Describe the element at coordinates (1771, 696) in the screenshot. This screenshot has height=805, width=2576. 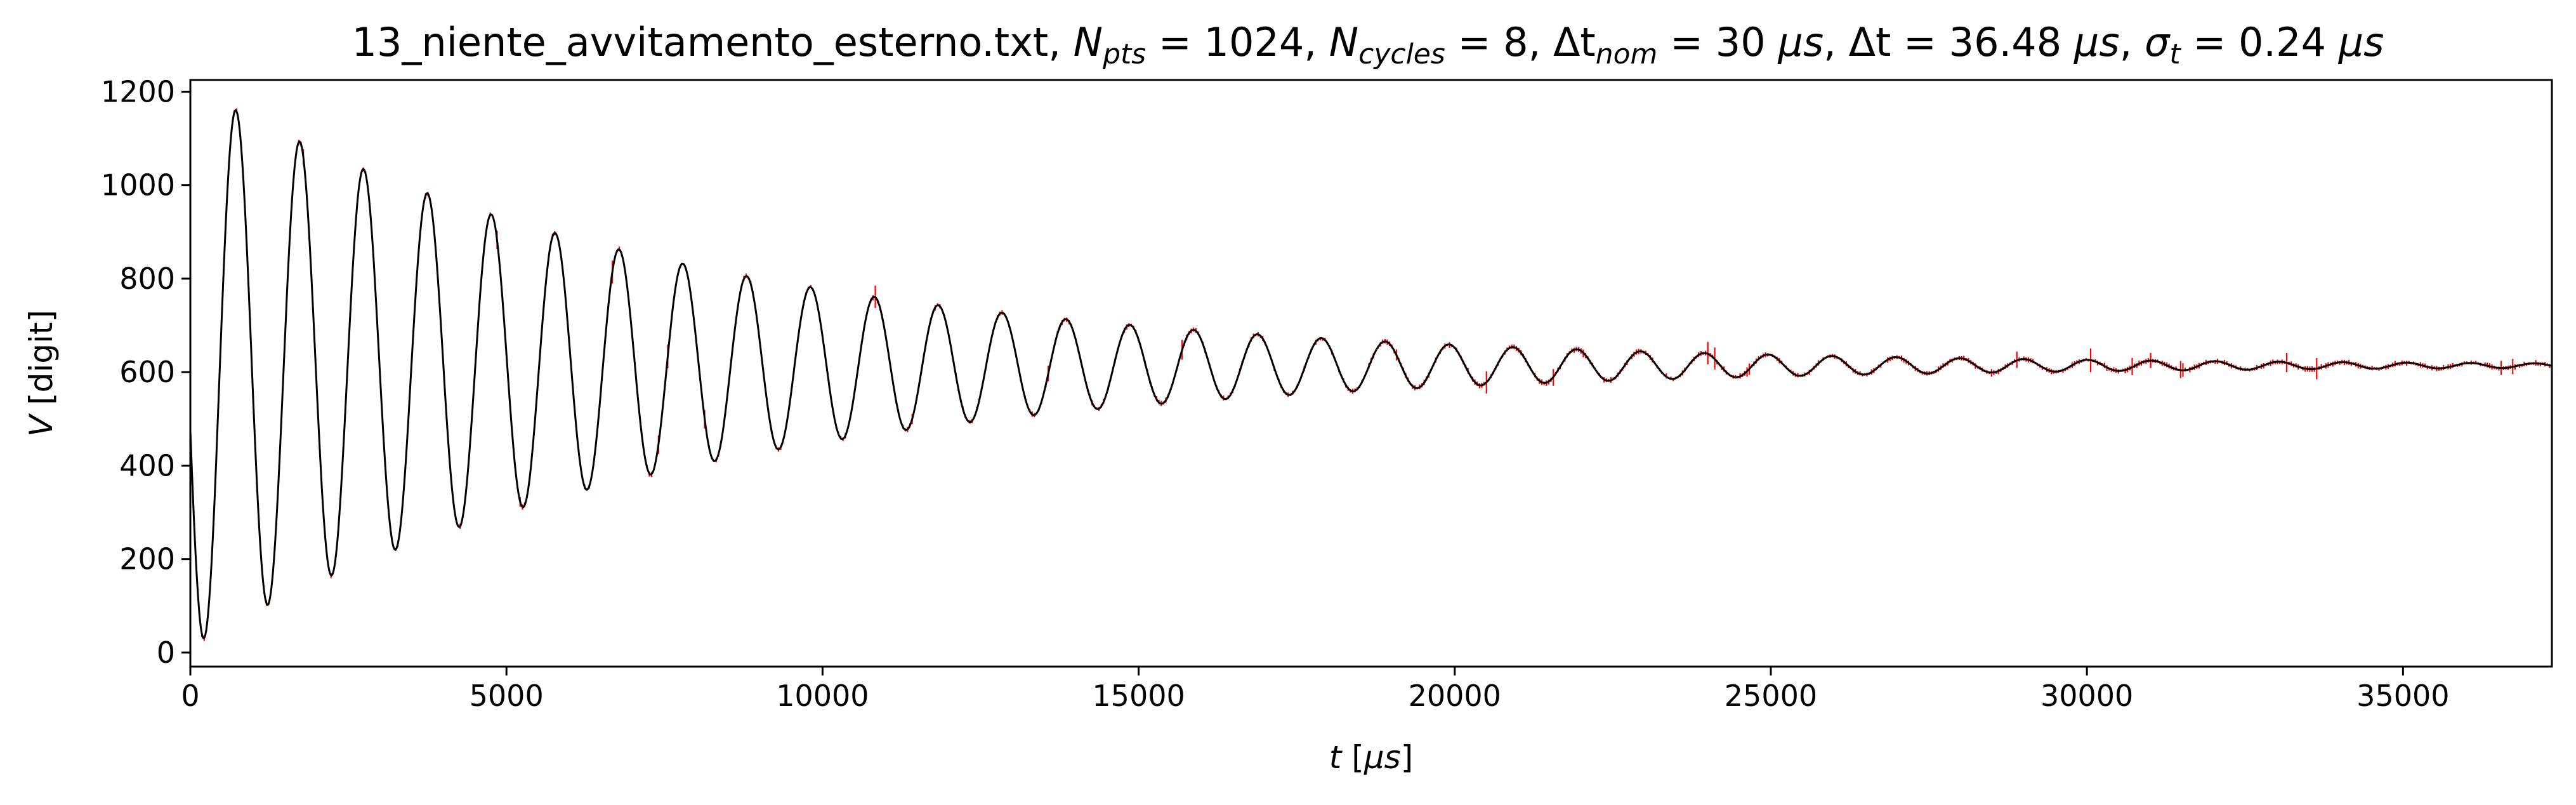
I see `x-tick-label: 25000` at that location.